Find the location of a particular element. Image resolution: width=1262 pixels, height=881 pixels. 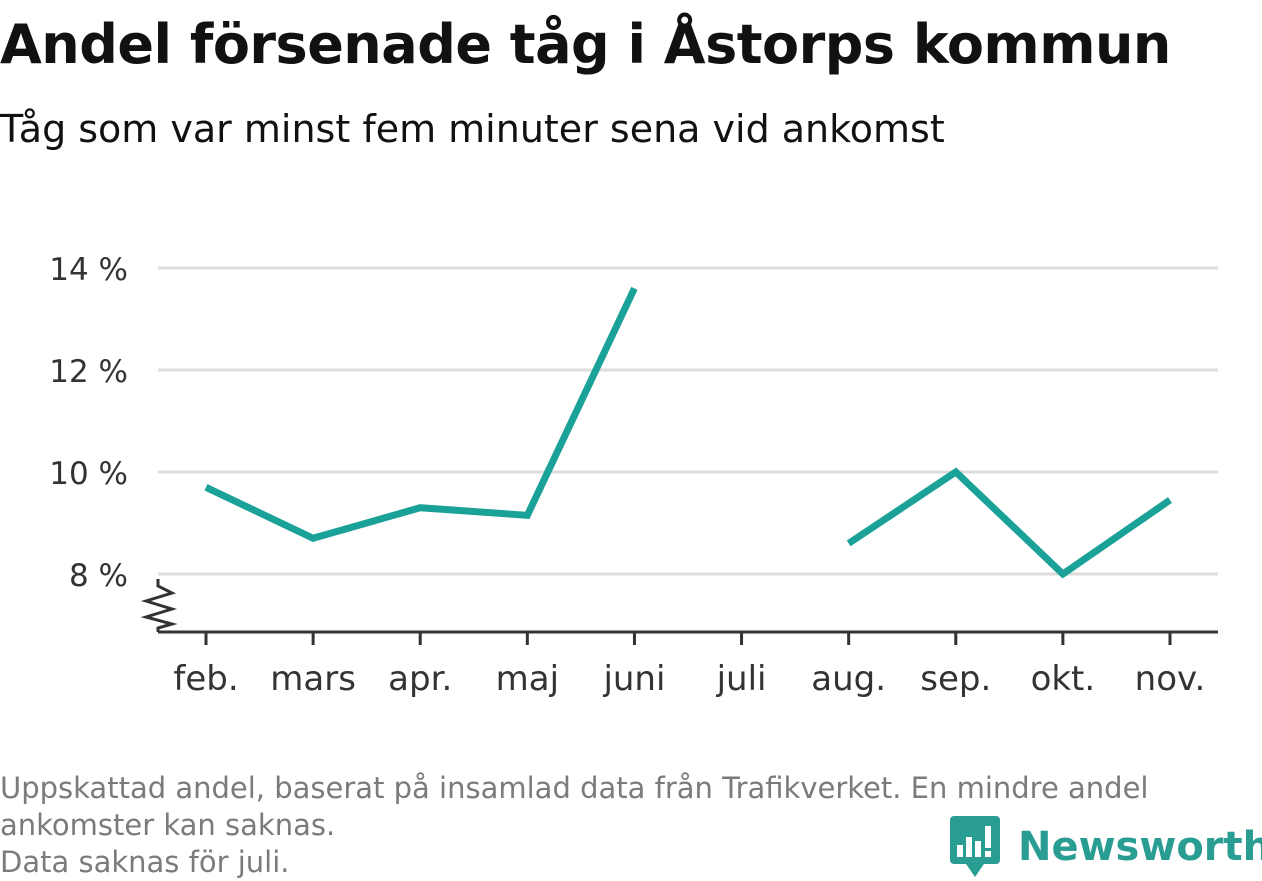

y-axis-break-marker is located at coordinates (159, 605).